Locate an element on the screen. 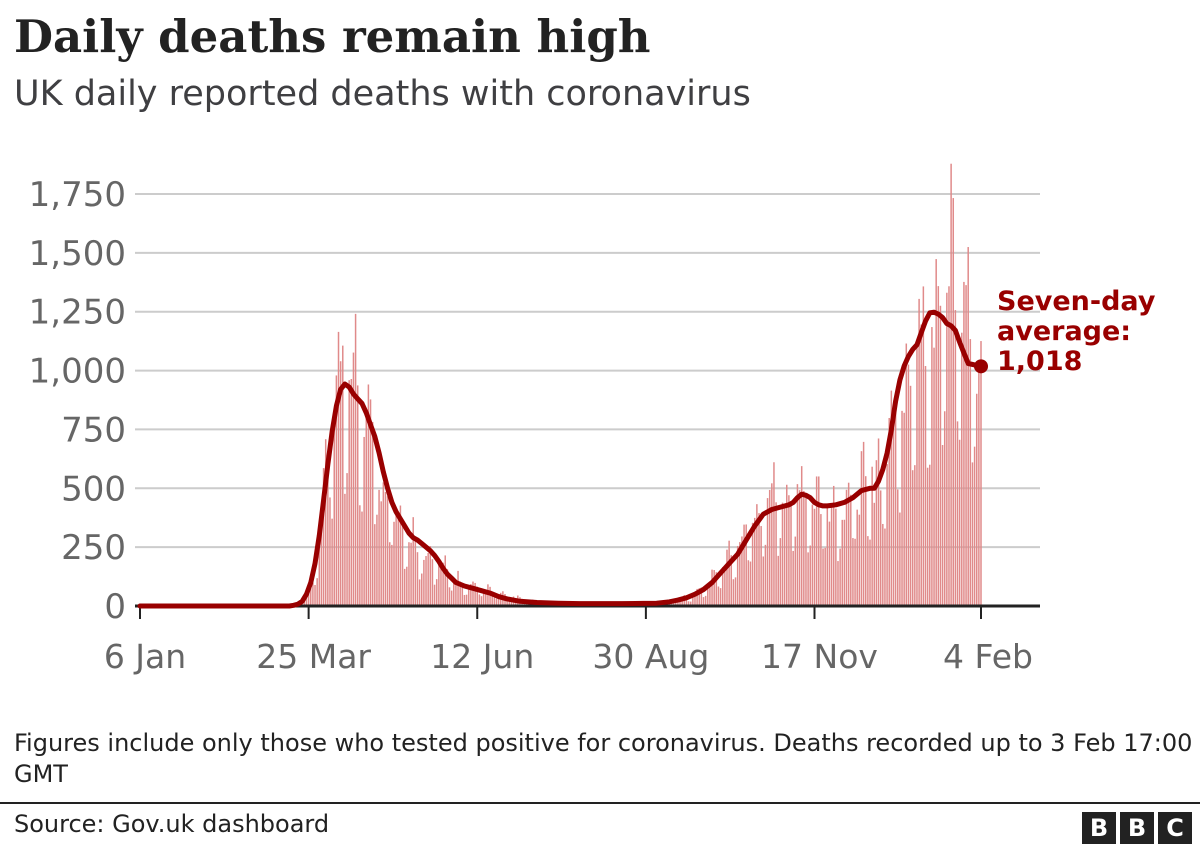  y-tick-label: 1,000 is located at coordinates (77, 372).